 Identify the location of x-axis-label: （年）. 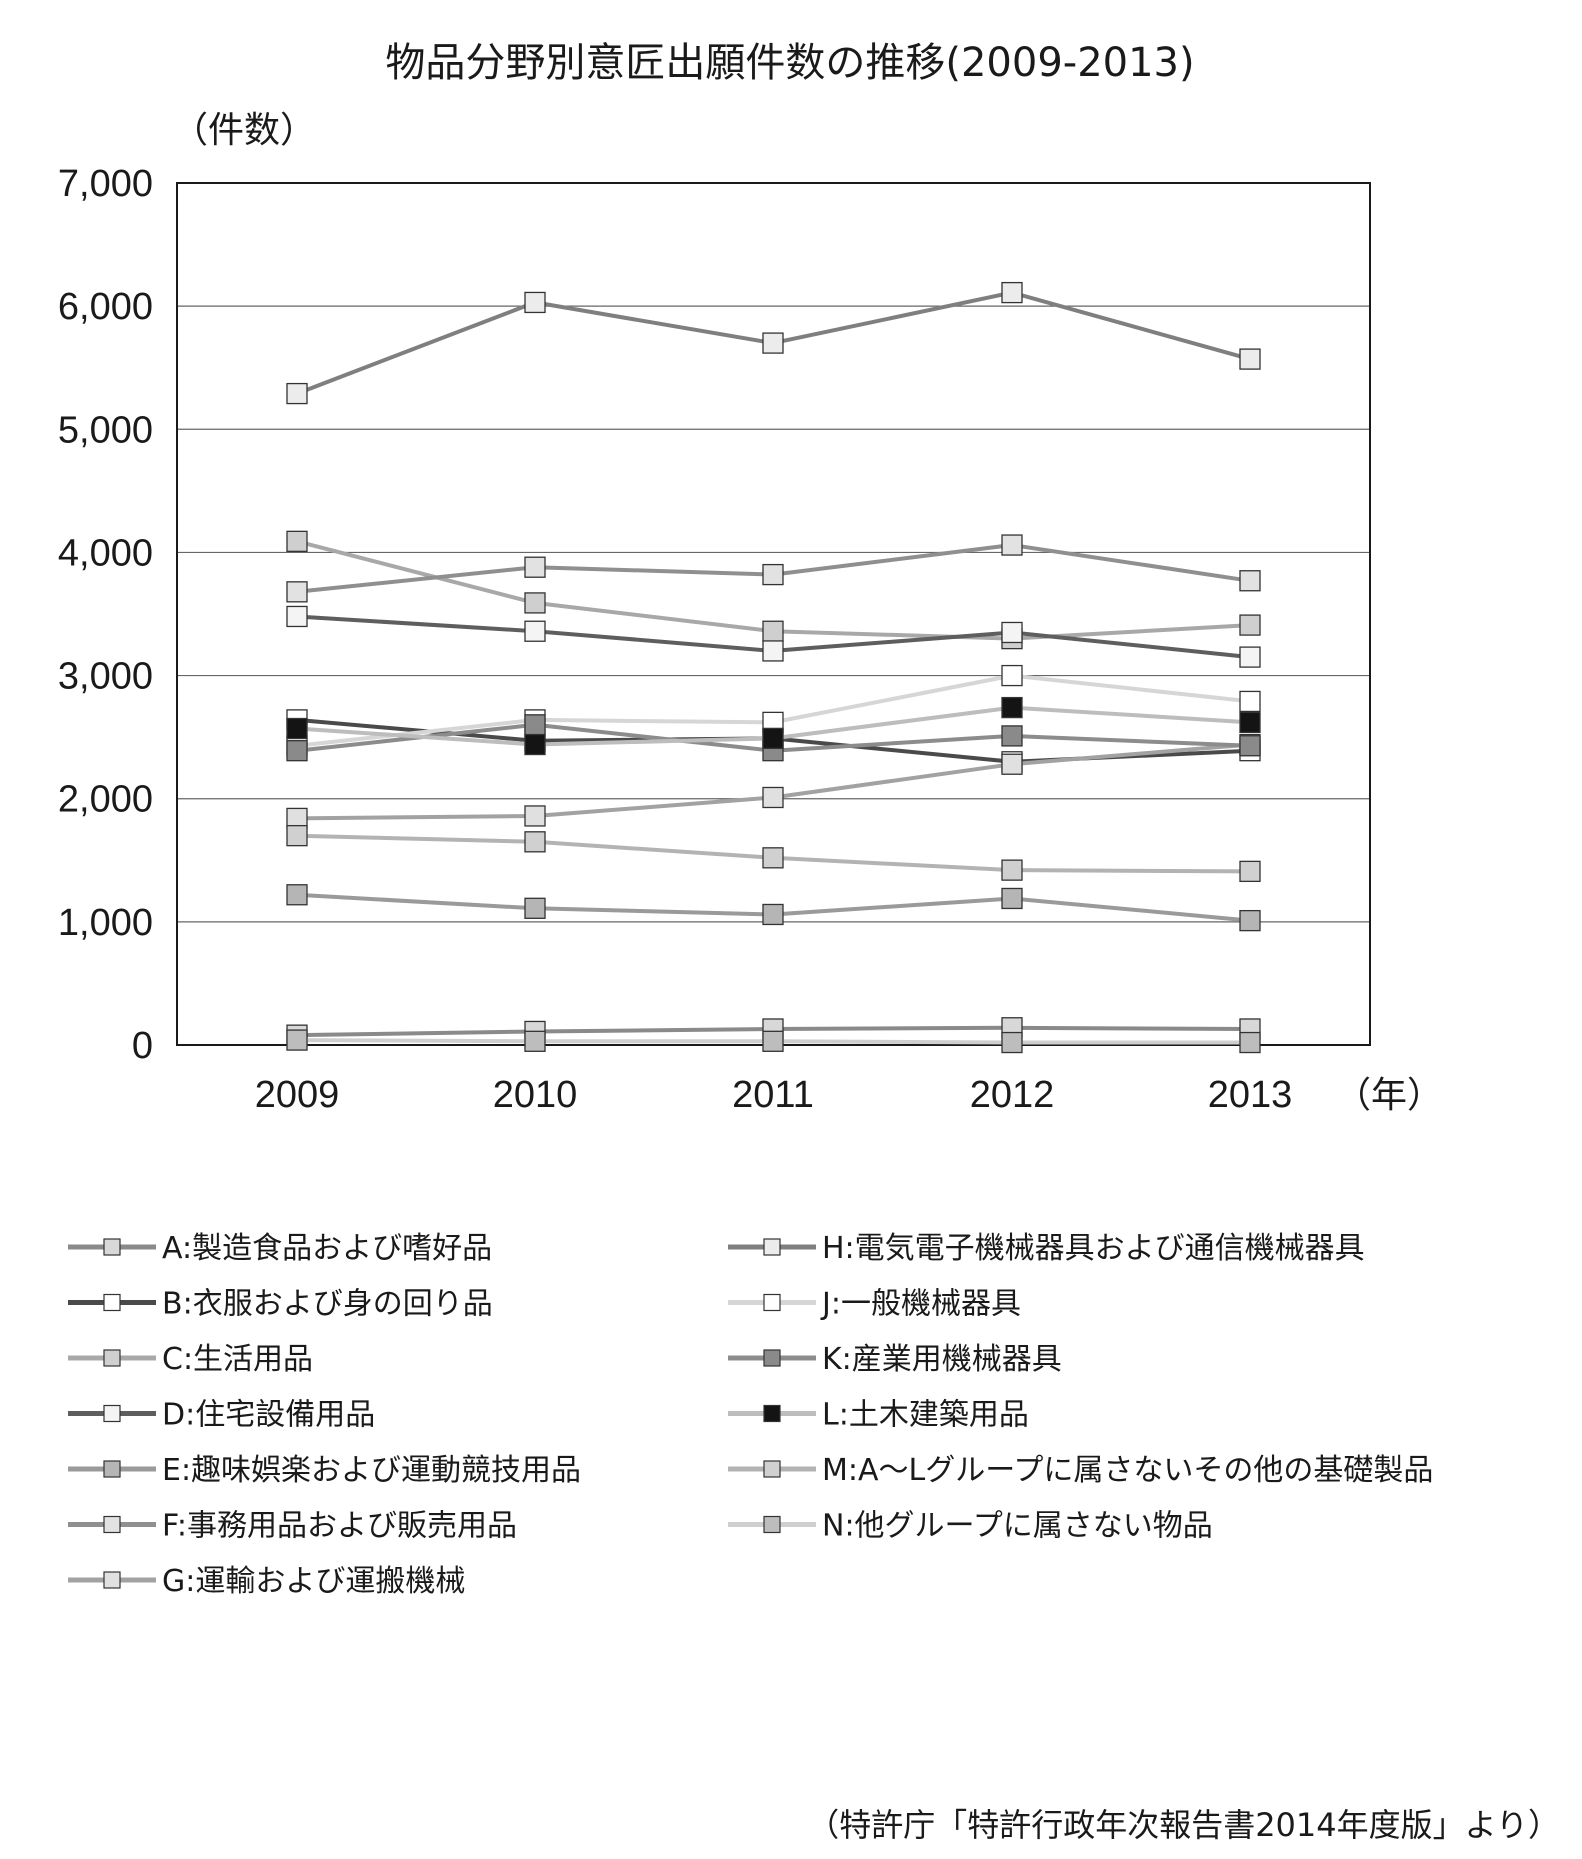
(1389, 1095).